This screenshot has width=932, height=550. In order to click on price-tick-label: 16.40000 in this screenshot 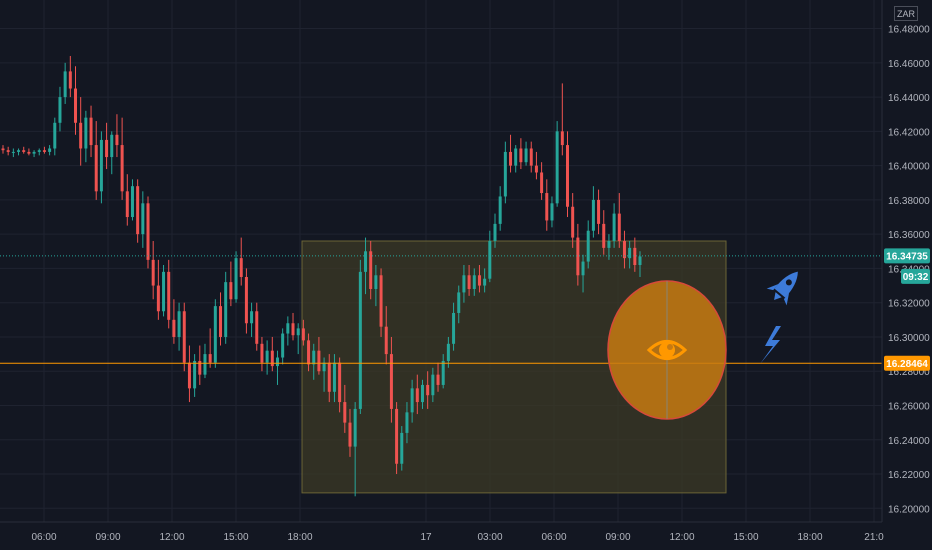, I will do `click(909, 167)`.